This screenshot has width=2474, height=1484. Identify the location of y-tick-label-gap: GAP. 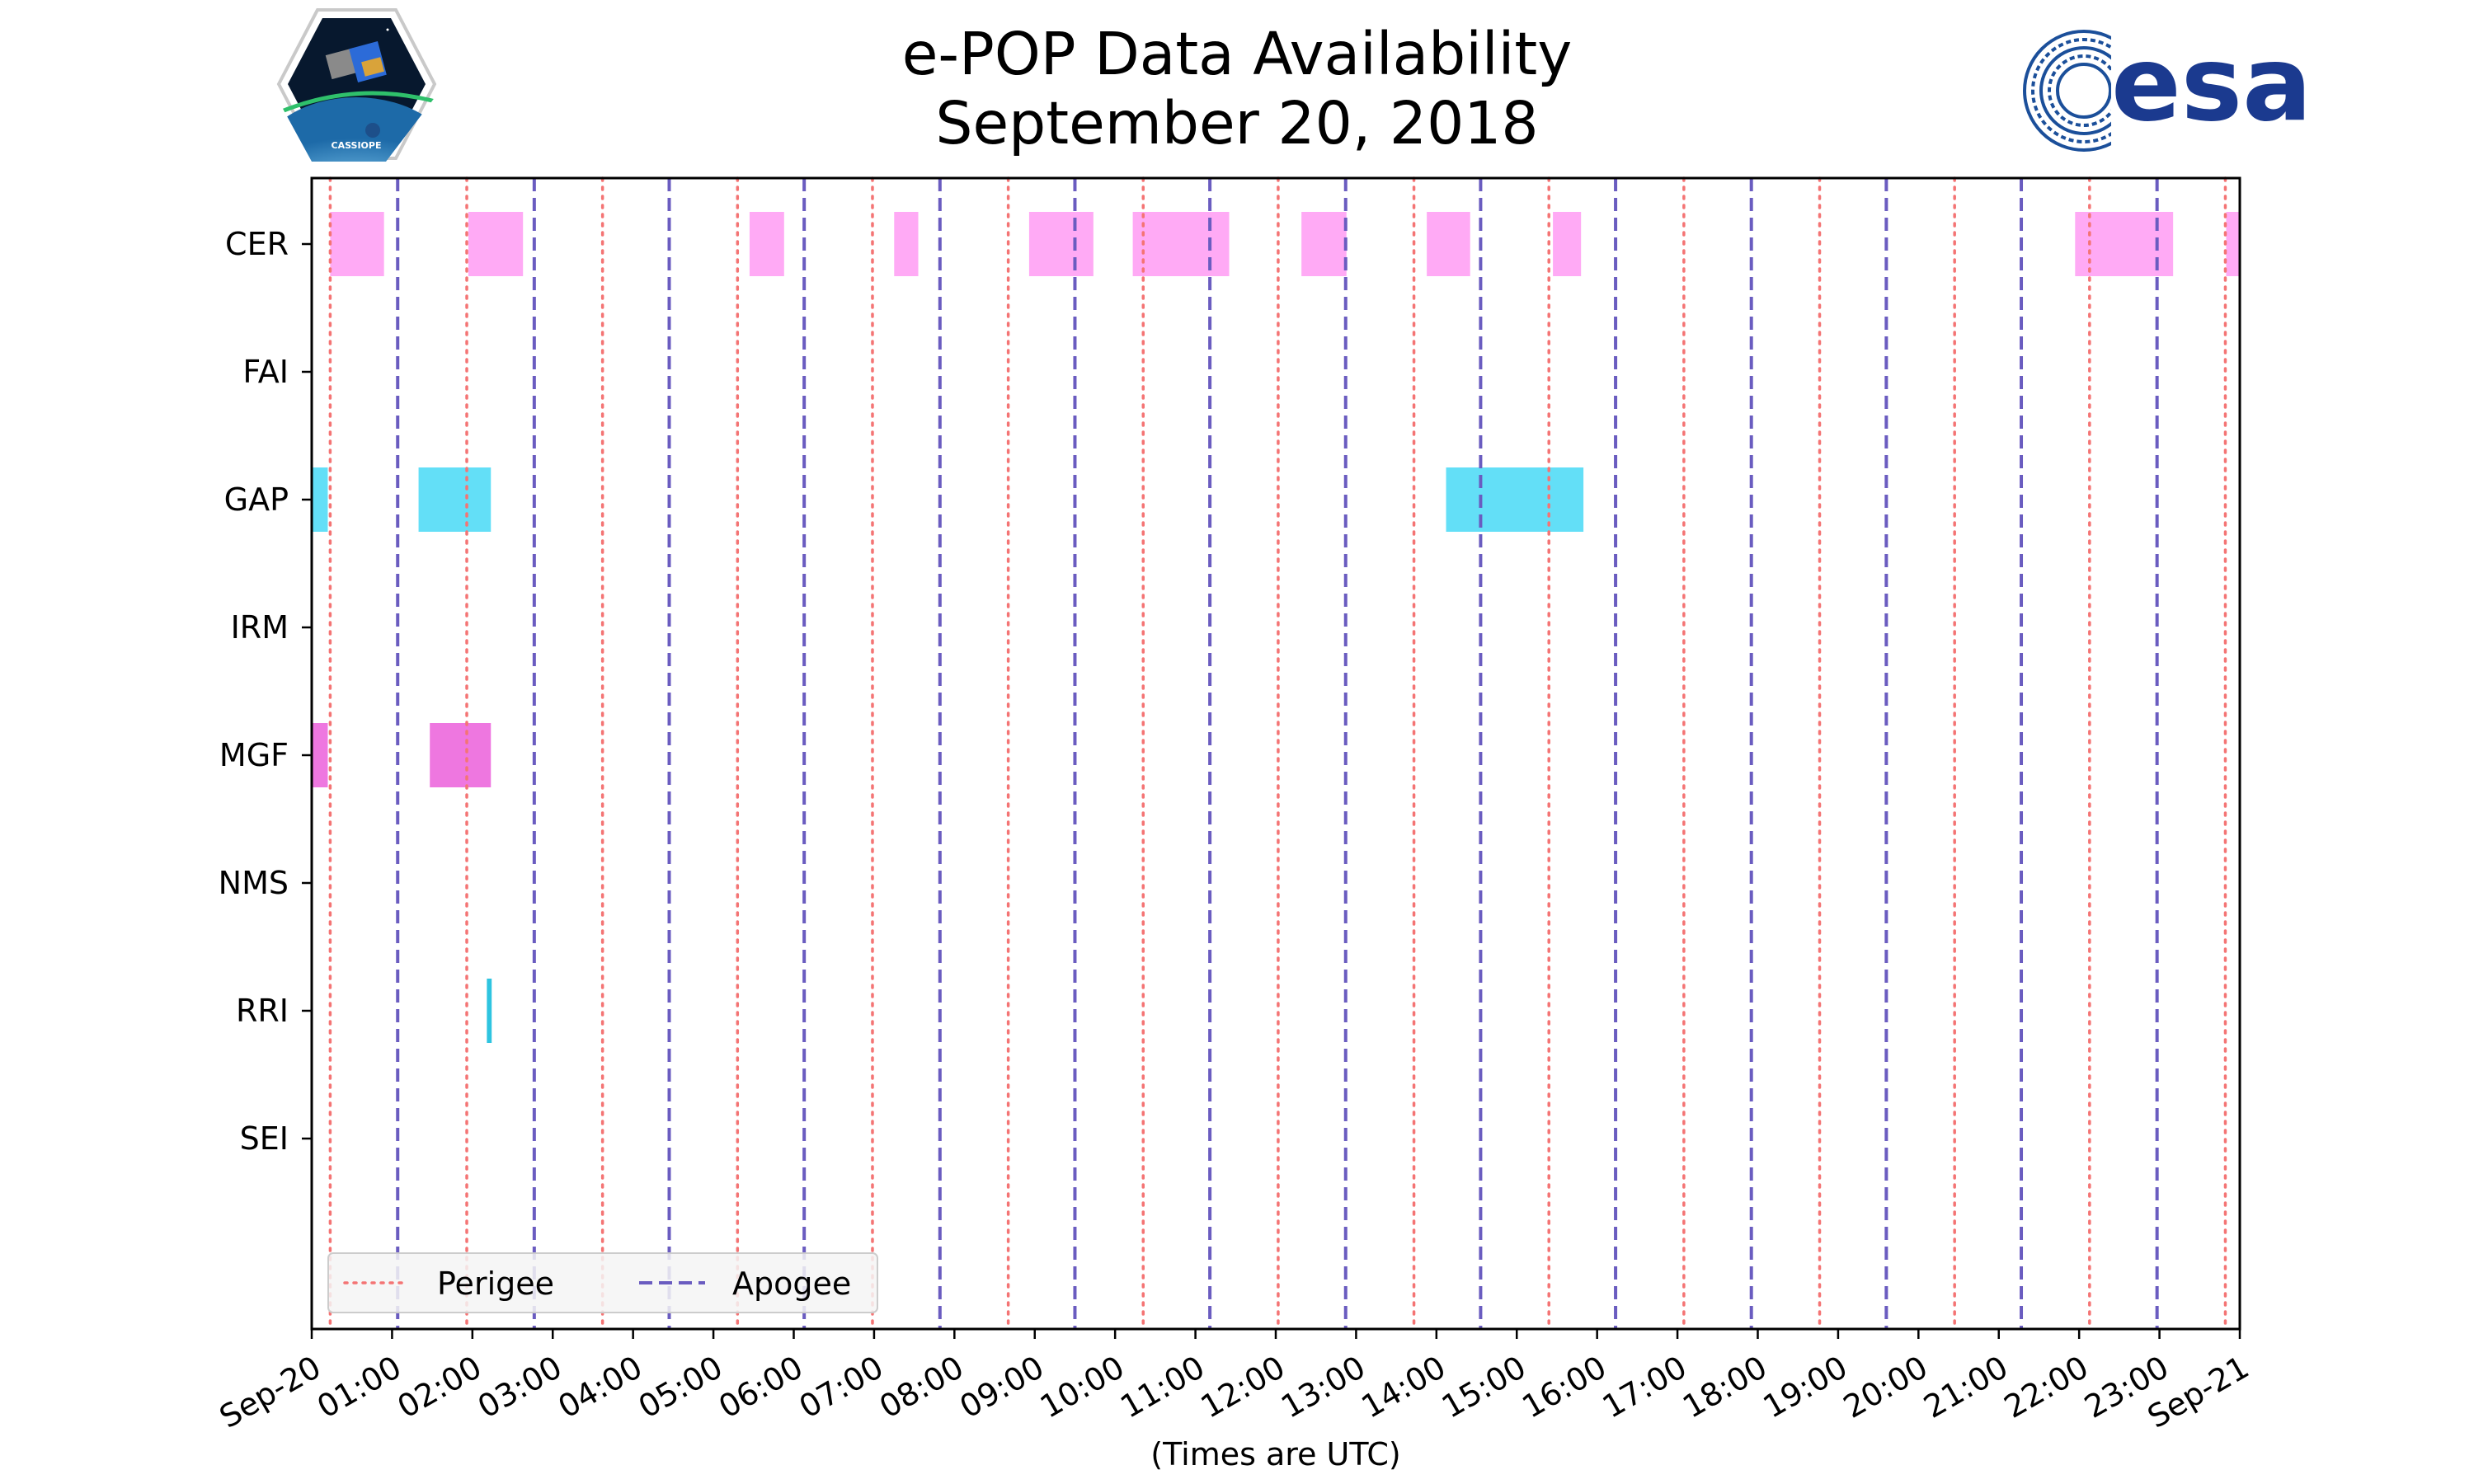
(256, 500).